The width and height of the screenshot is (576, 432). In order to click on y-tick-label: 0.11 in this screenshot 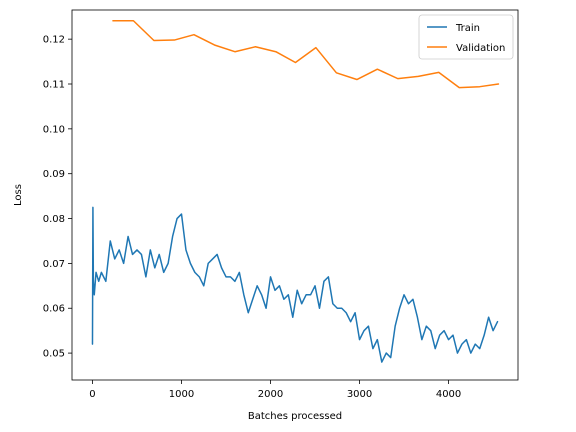, I will do `click(54, 85)`.